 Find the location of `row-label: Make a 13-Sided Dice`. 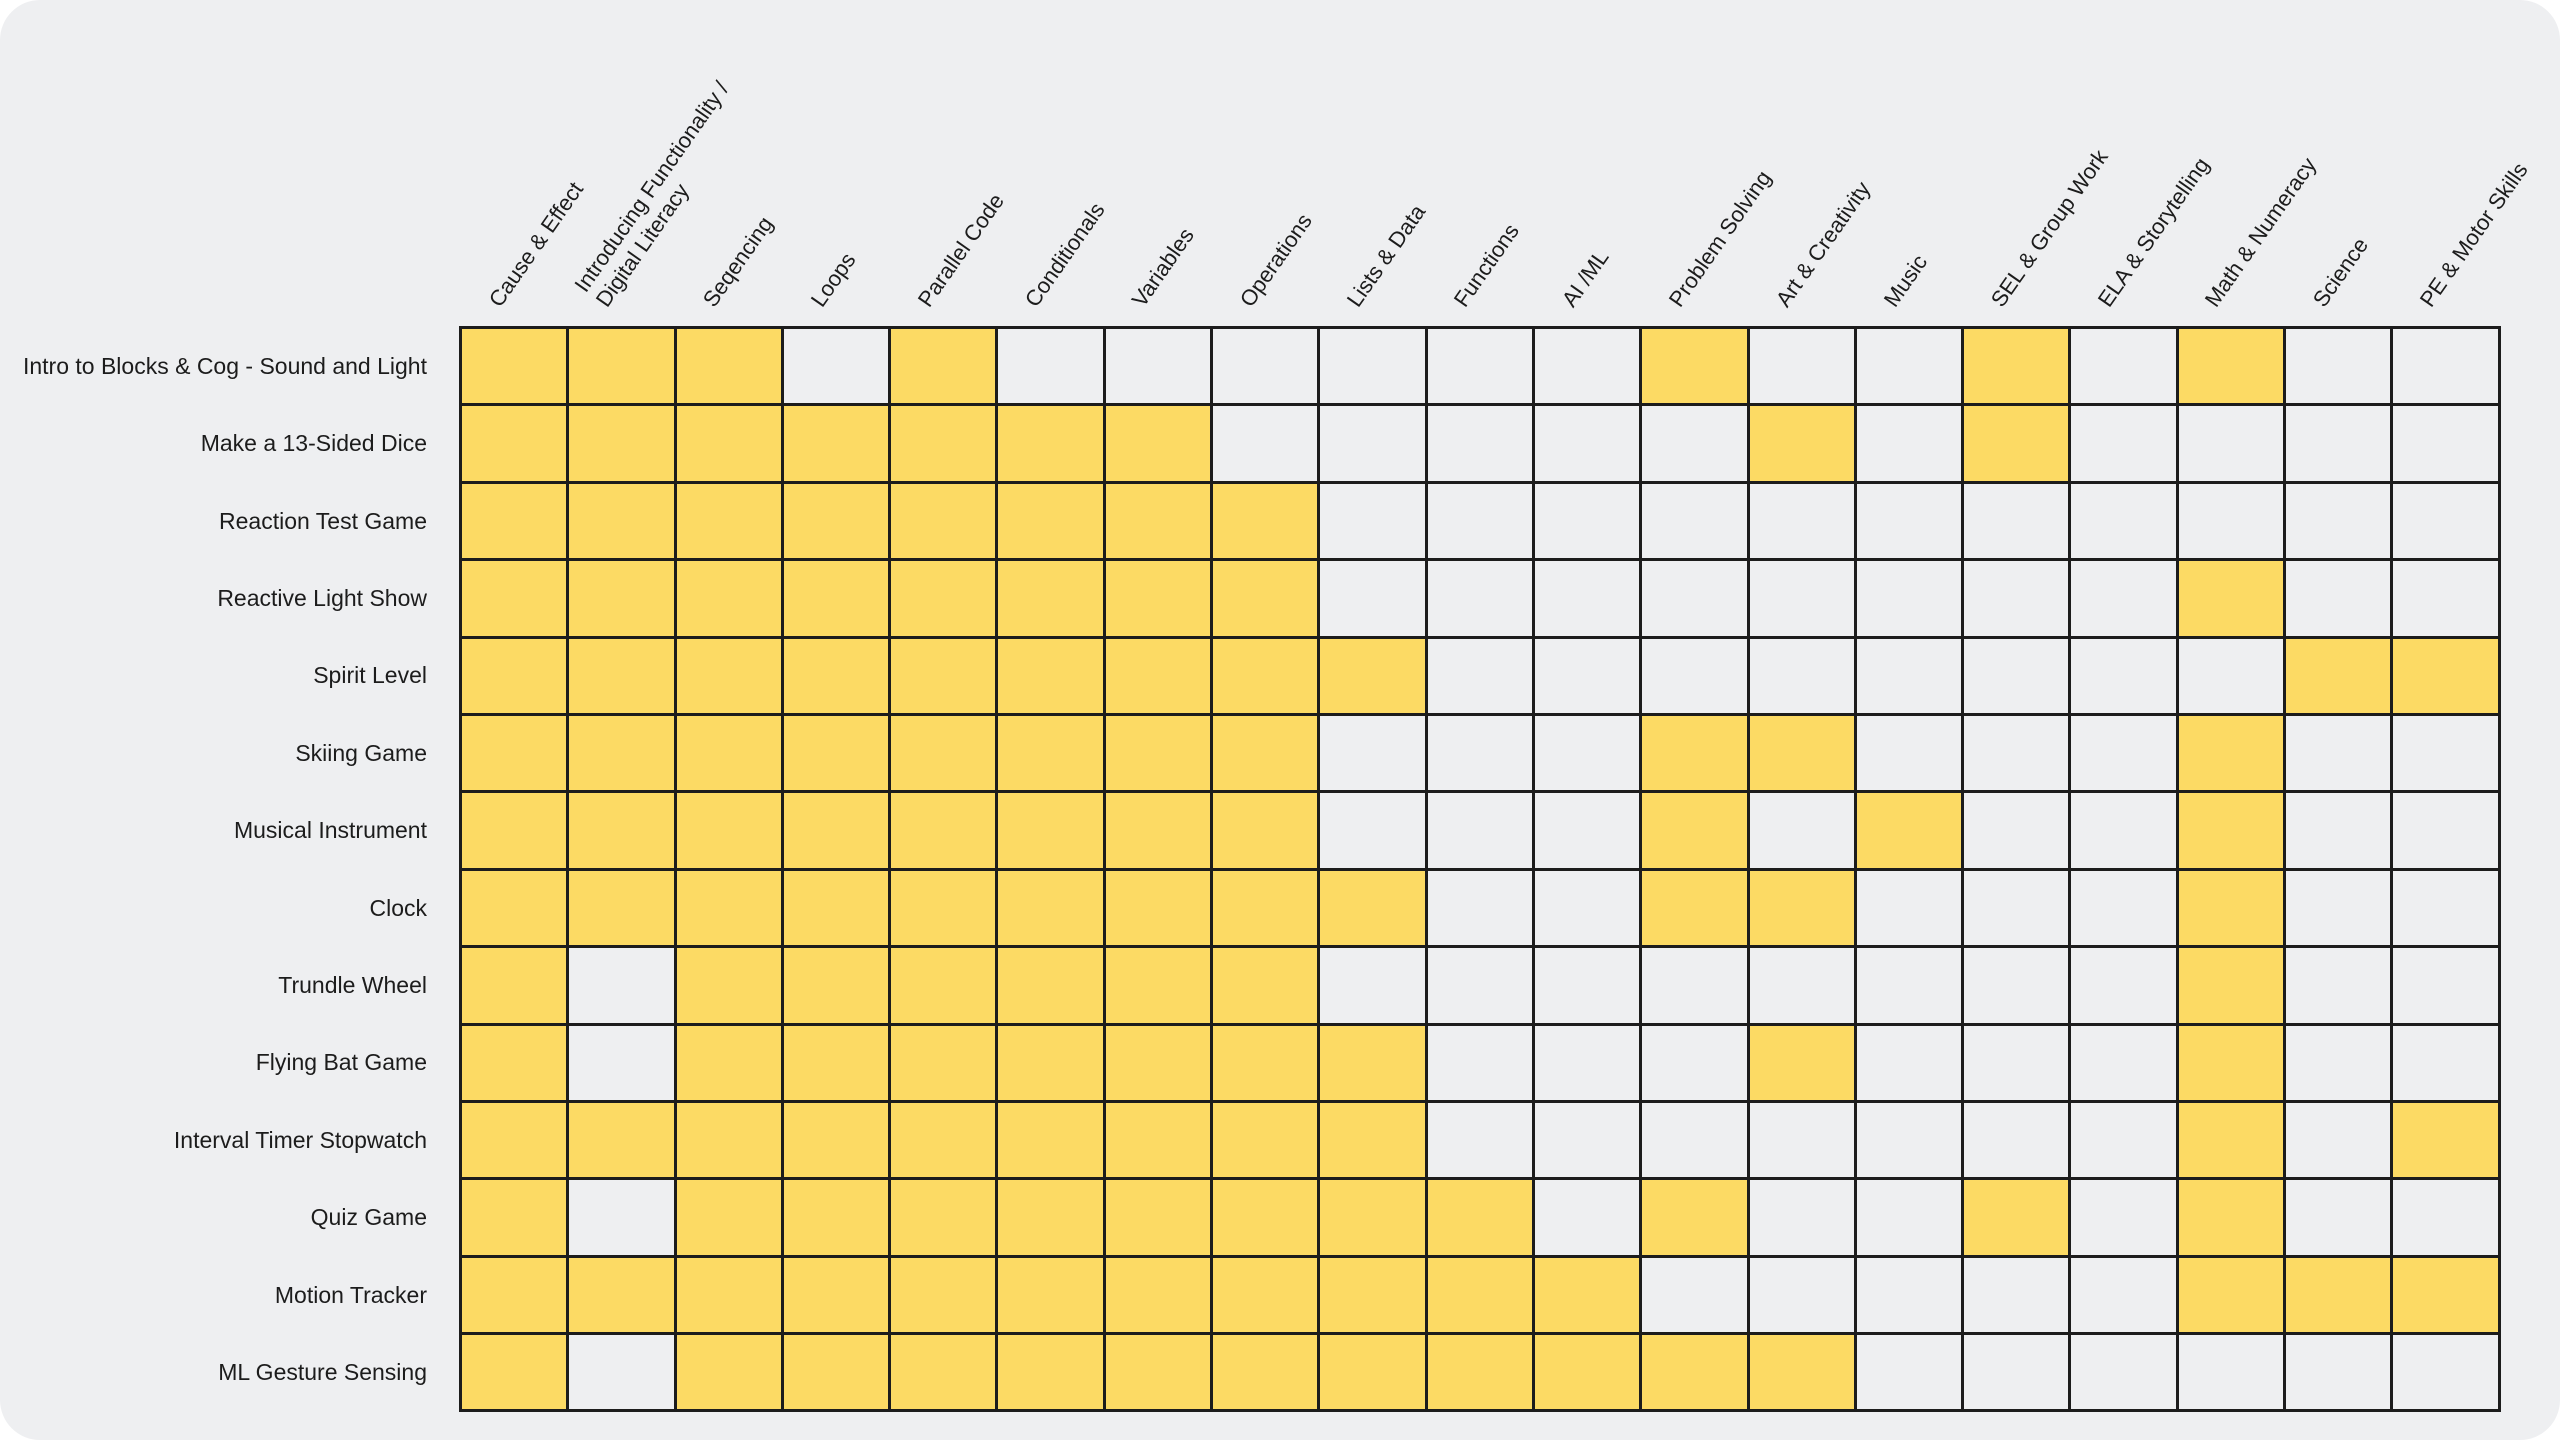

row-label: Make a 13-Sided Dice is located at coordinates (313, 443).